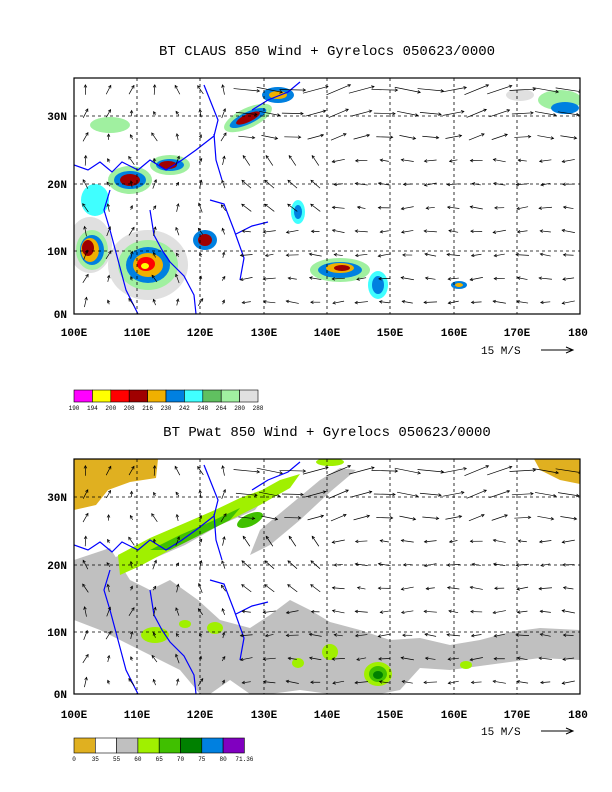 This screenshot has height=792, width=612. What do you see at coordinates (578, 716) in the screenshot?
I see `x-tick-label: 180` at bounding box center [578, 716].